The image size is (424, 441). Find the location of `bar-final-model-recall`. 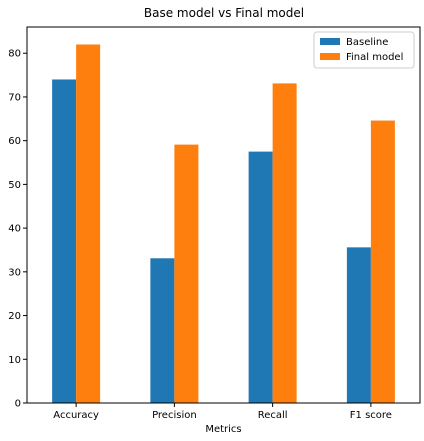

bar-final-model-recall is located at coordinates (284, 243).